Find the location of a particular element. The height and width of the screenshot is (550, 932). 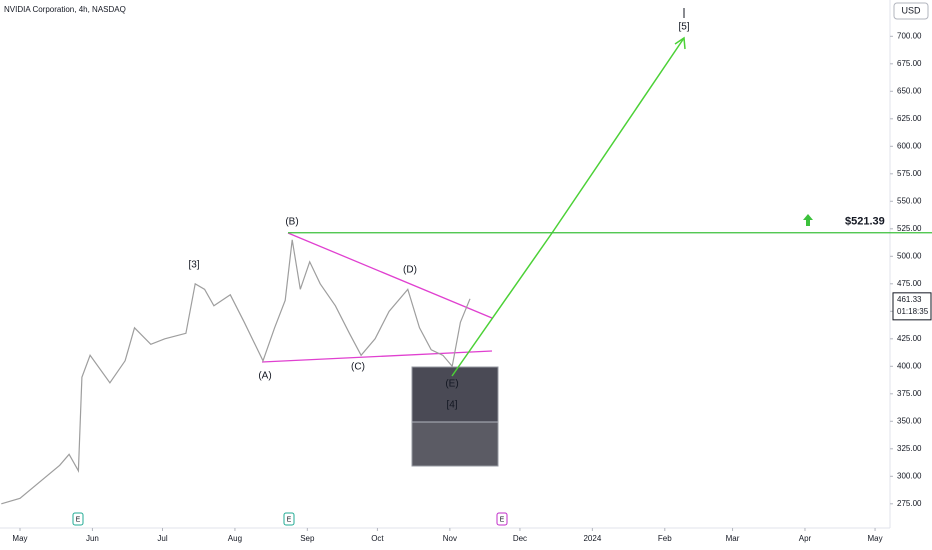

x-tick-label: 2024 is located at coordinates (592, 538).